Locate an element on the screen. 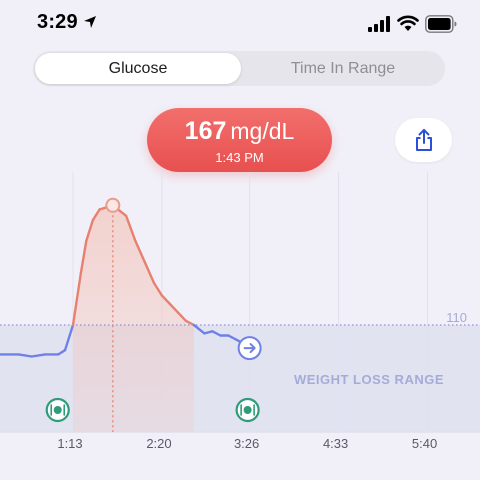 The width and height of the screenshot is (480, 480). tab-time-in-range: Time In Range is located at coordinates (343, 68).